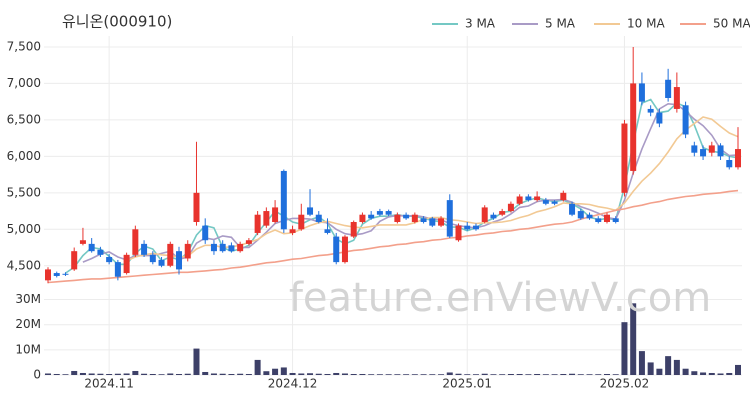 The image size is (750, 400). I want to click on x-tick-label: 2025.02, so click(625, 384).